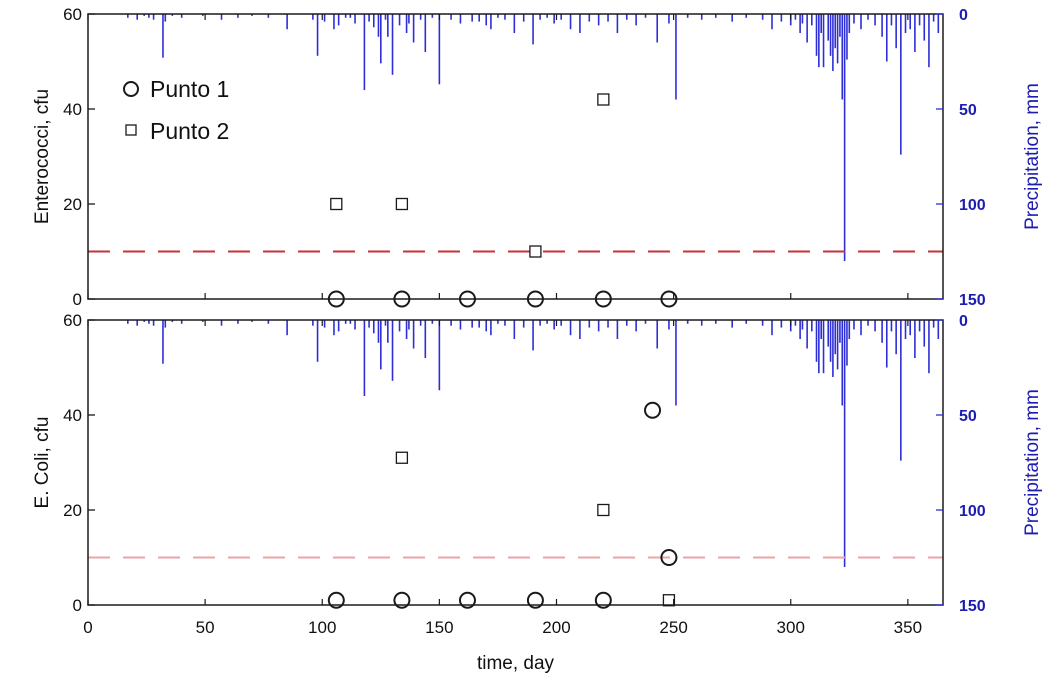 Image resolution: width=1061 pixels, height=681 pixels. What do you see at coordinates (189, 131) in the screenshot?
I see `legend-punto-2: Punto 2` at bounding box center [189, 131].